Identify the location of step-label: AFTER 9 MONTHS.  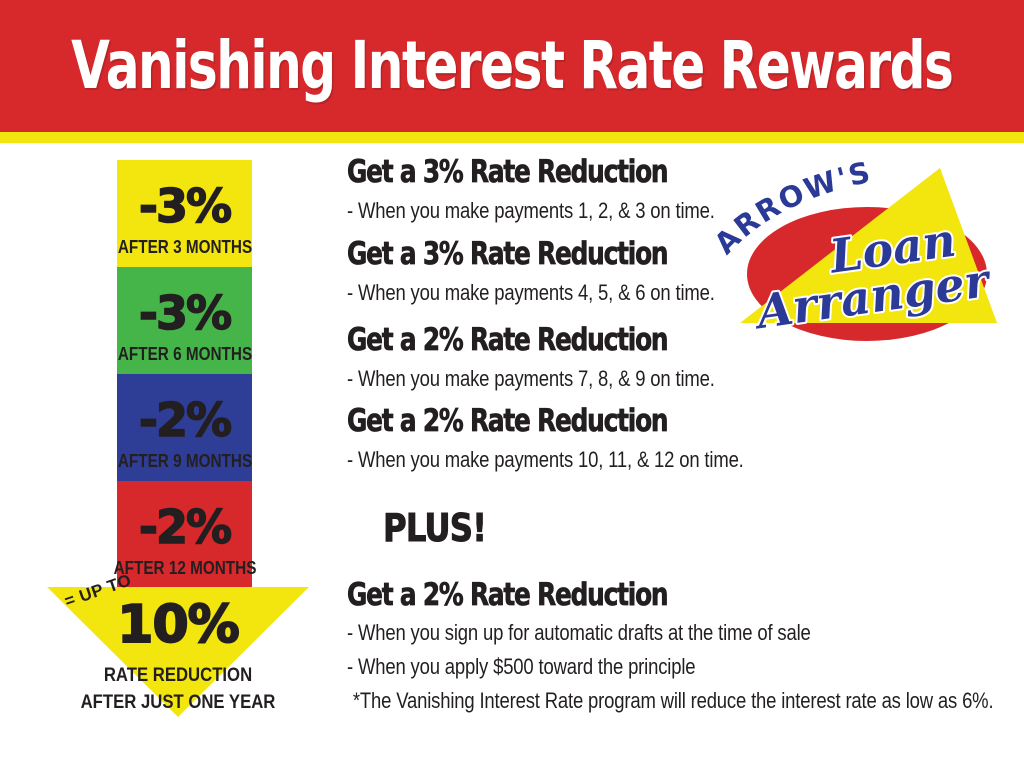
(184, 461).